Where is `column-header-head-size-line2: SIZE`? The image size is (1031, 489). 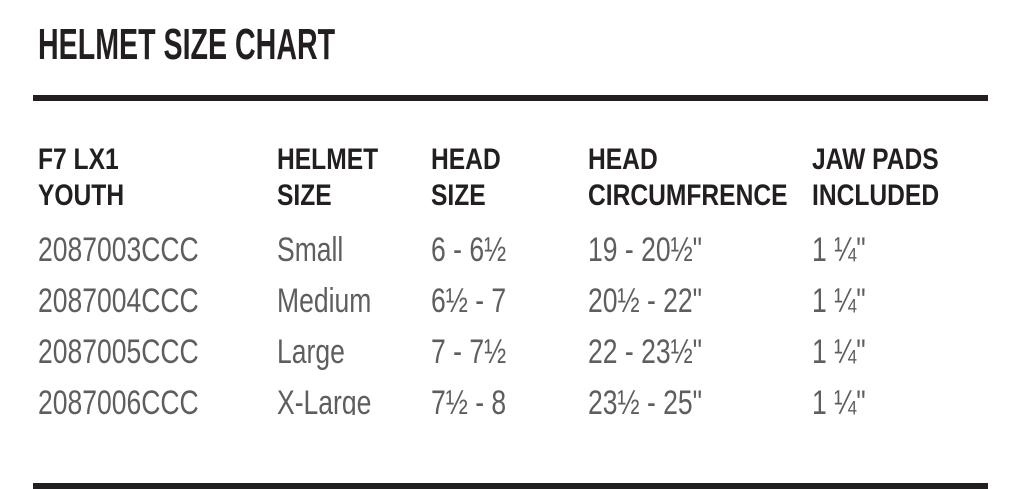 column-header-head-size-line2: SIZE is located at coordinates (458, 195).